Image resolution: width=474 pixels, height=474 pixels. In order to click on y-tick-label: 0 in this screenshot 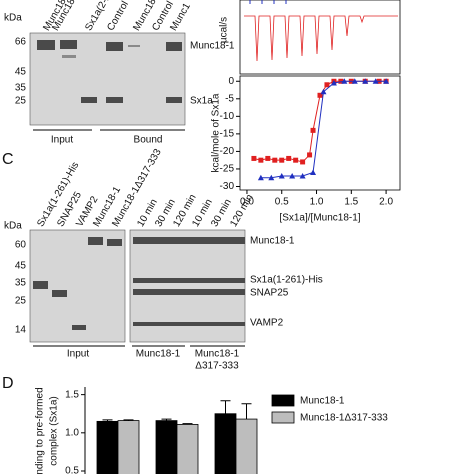, I will do `click(231, 81)`.